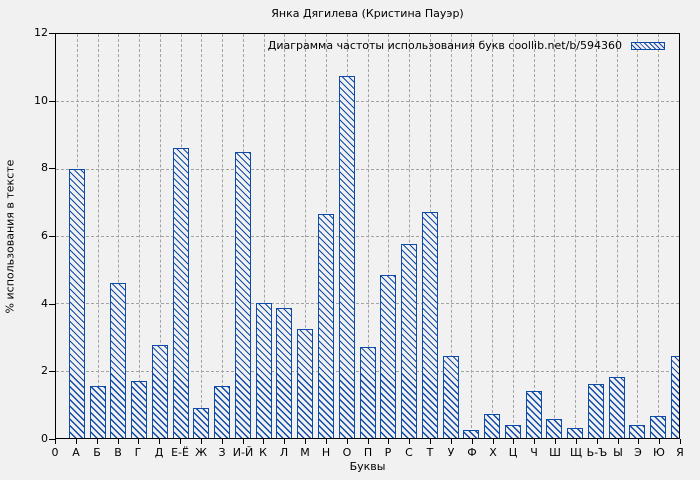  I want to click on bar-Ф, so click(471, 433).